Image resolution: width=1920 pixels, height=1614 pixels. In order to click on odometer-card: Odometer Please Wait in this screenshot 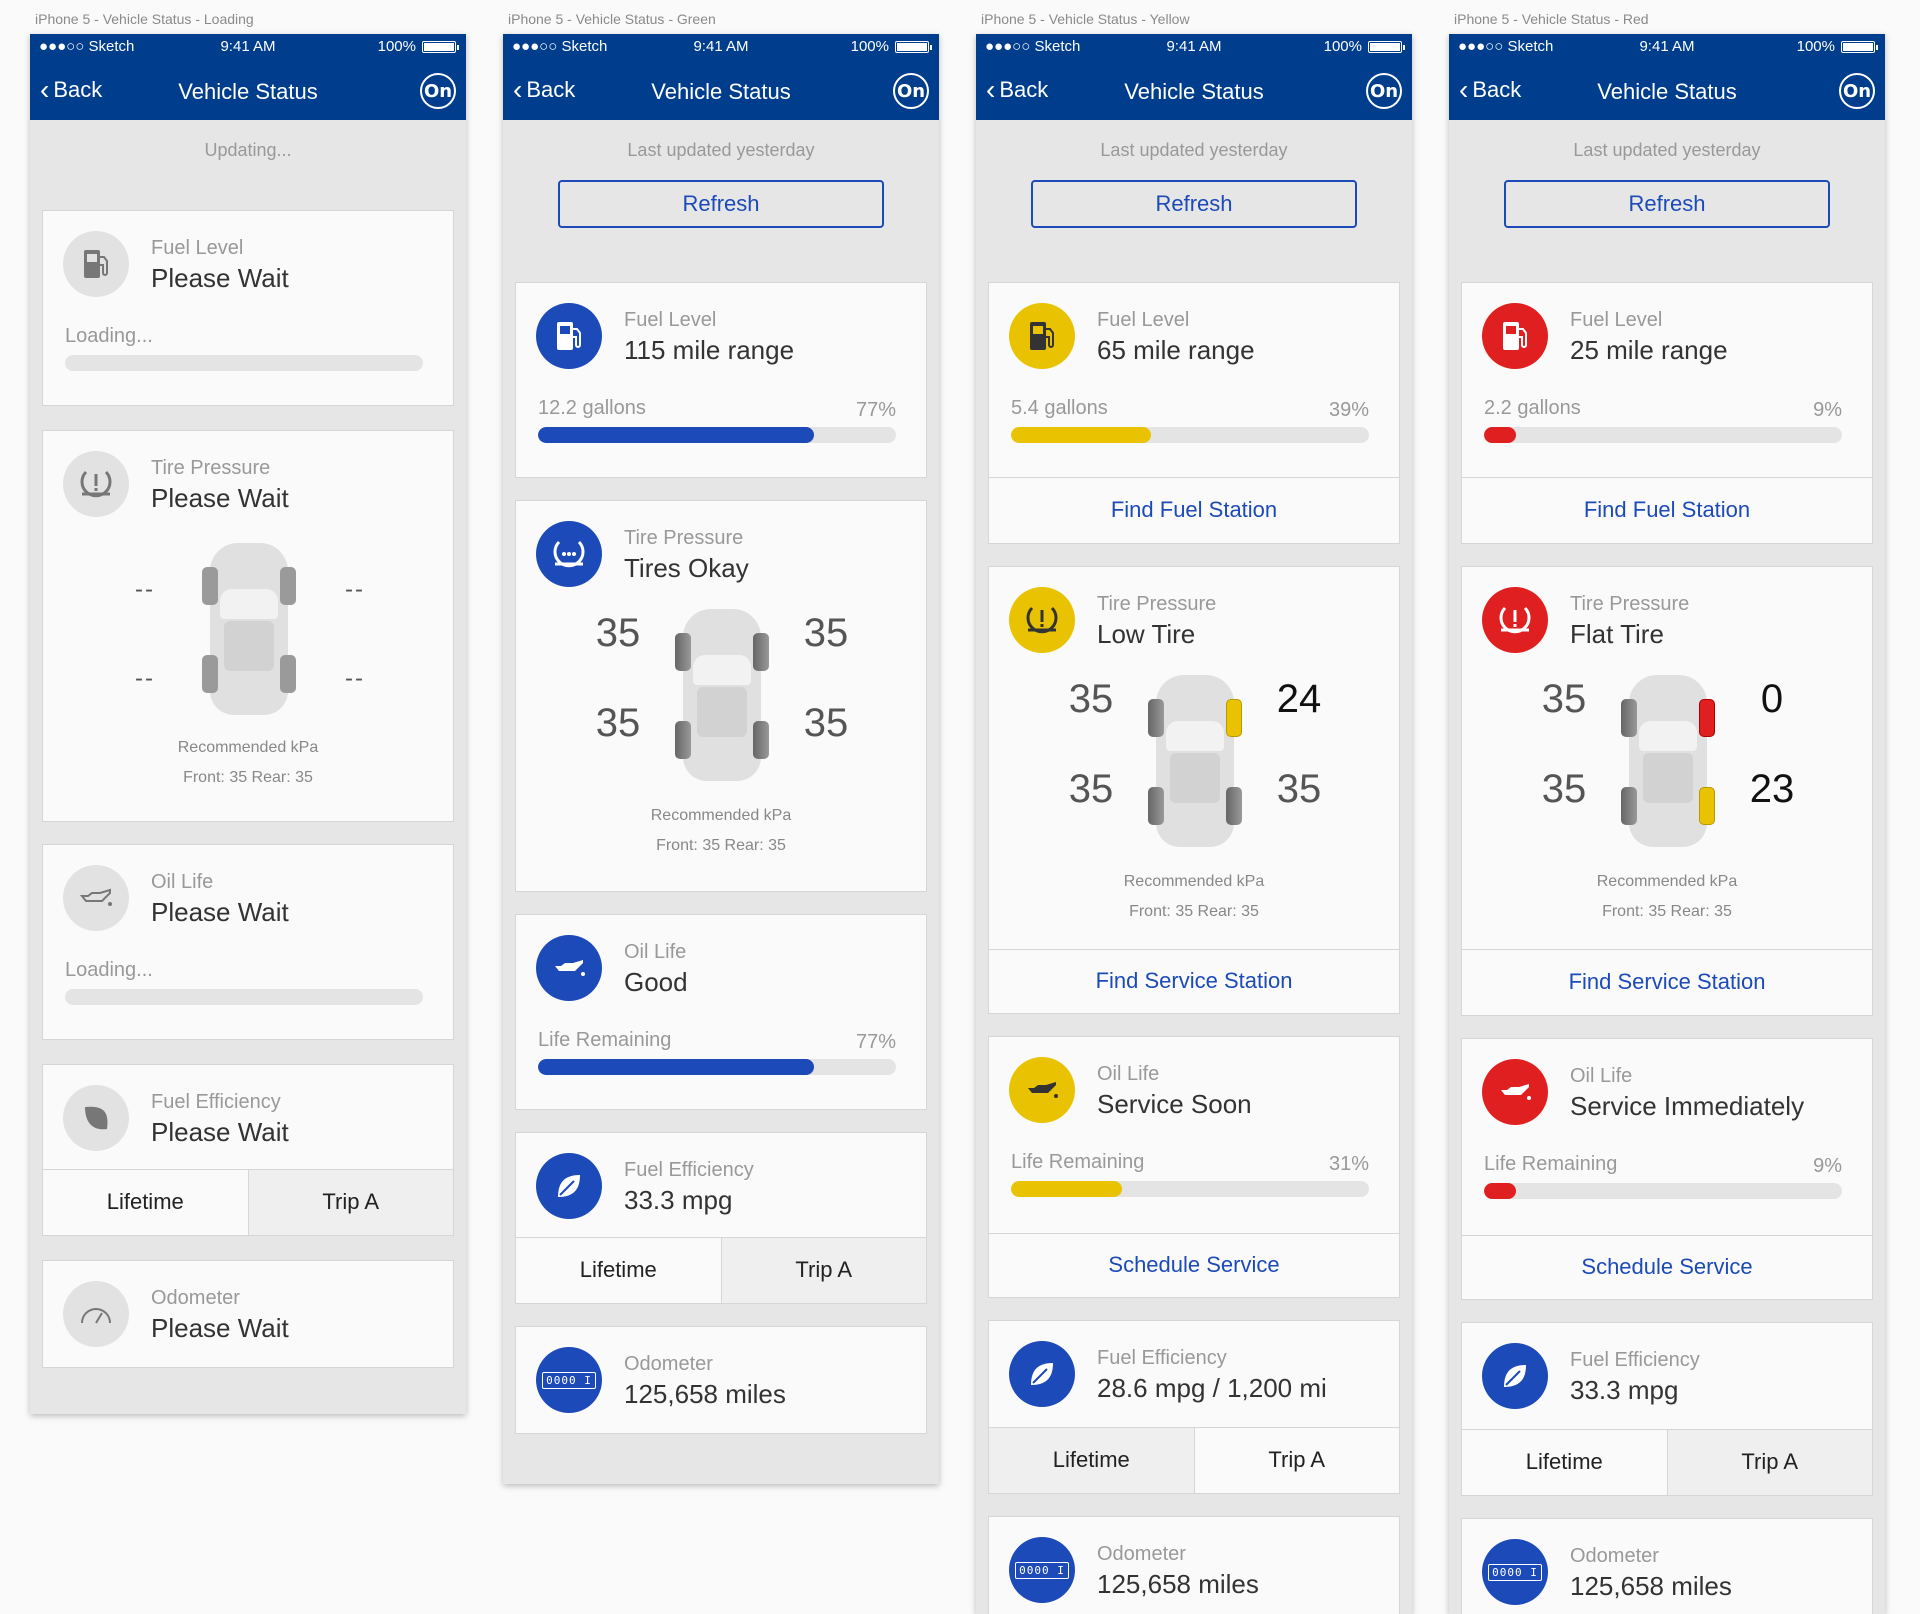, I will do `click(248, 1314)`.